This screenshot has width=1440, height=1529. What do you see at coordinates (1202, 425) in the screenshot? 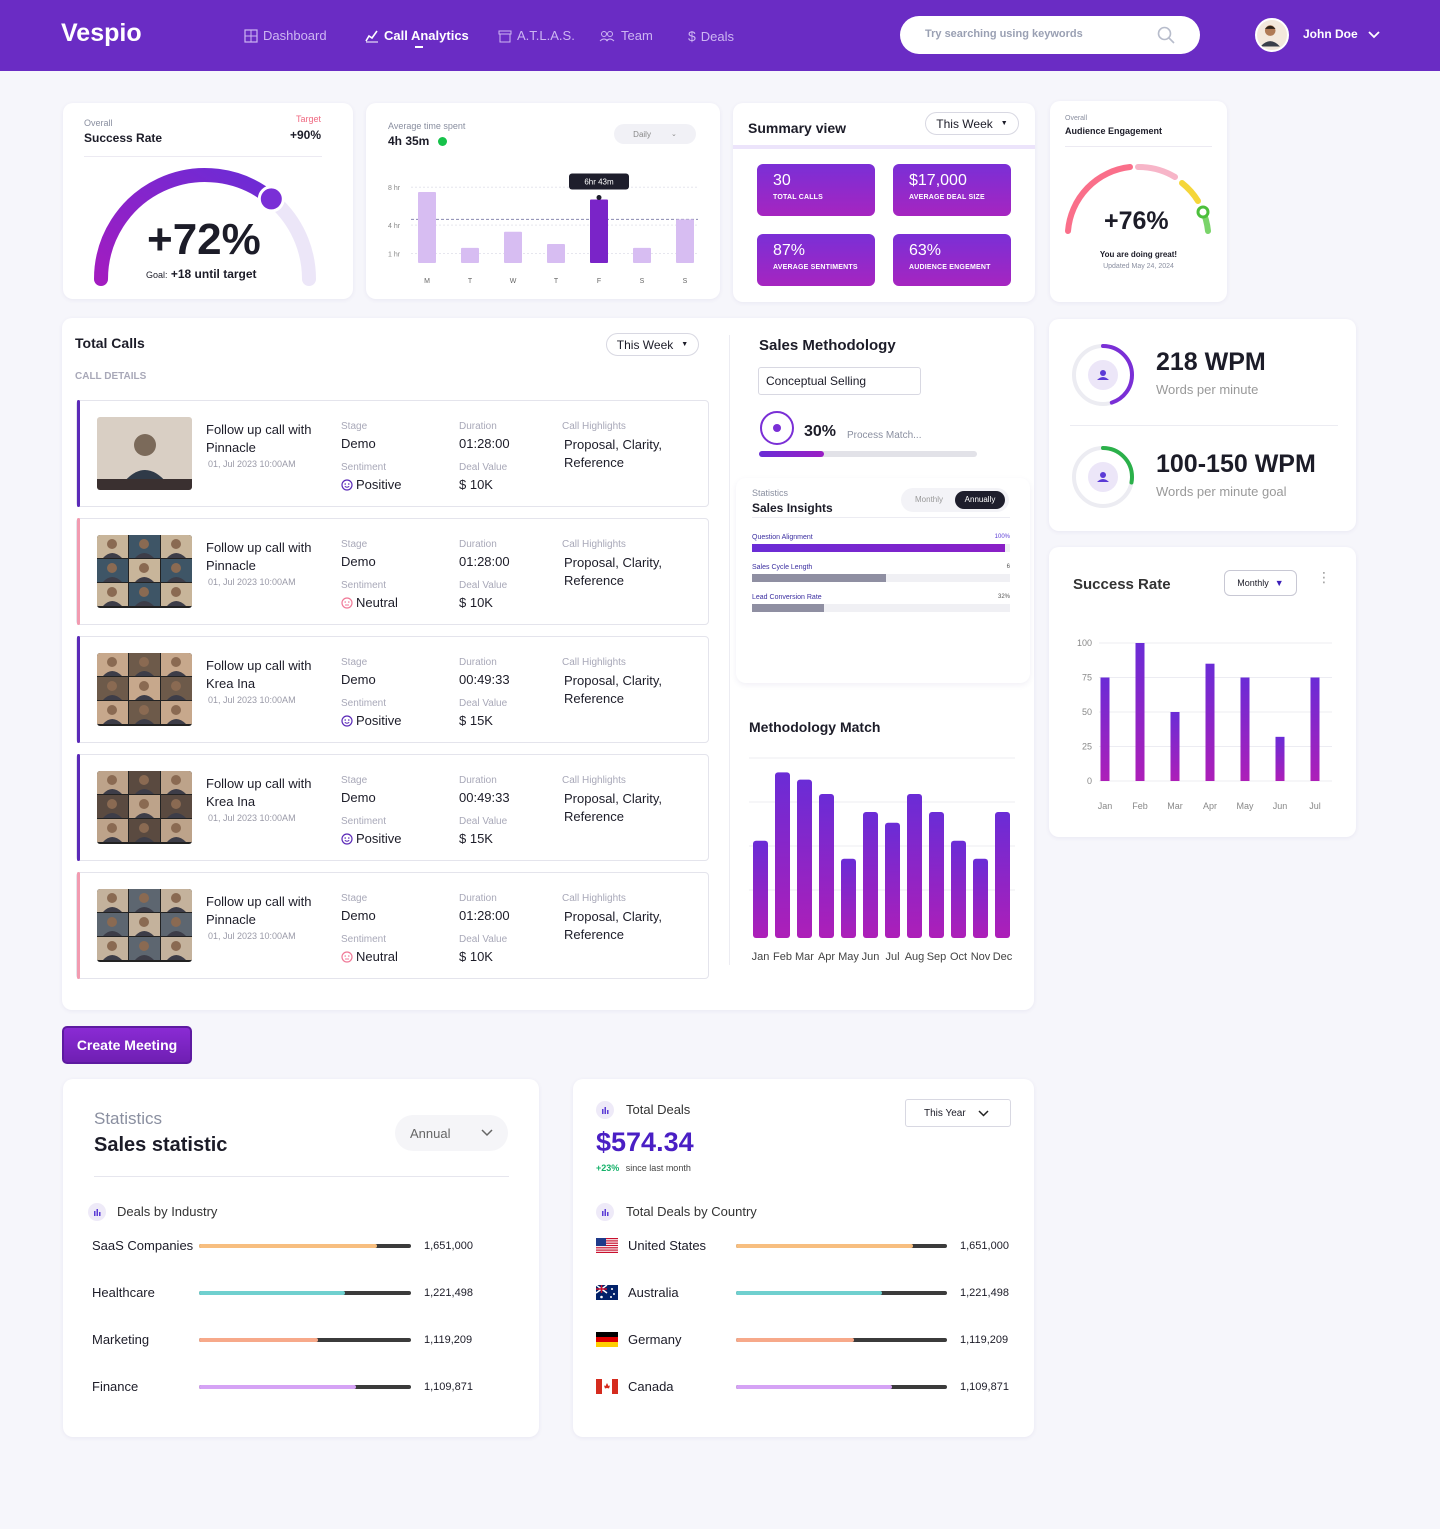
I see `wpm-card` at bounding box center [1202, 425].